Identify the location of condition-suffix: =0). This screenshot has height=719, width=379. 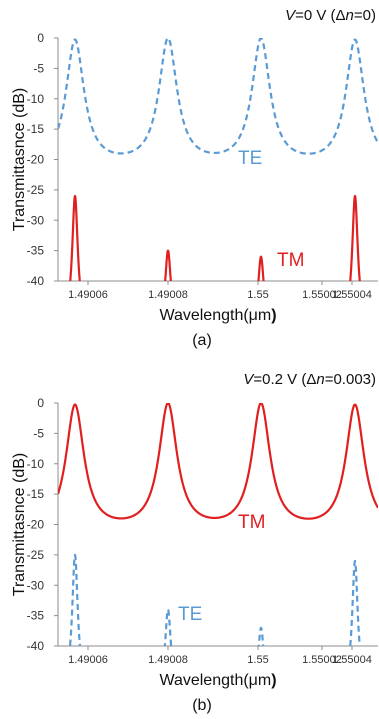
(365, 15).